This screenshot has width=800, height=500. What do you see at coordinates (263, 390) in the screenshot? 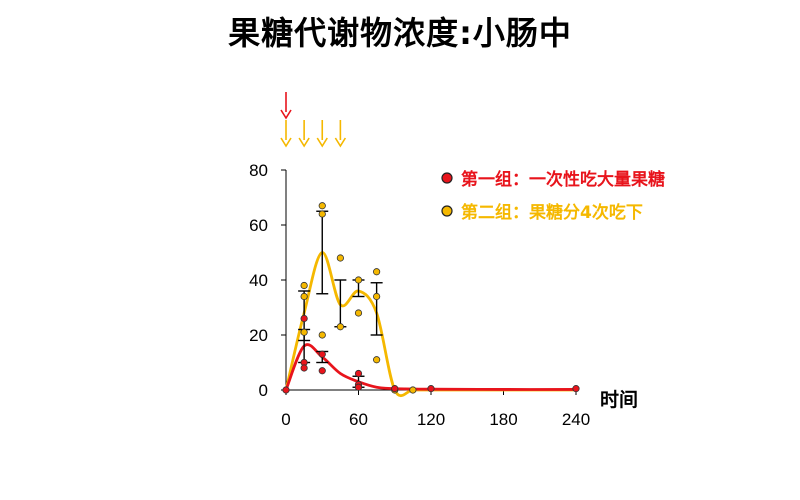
I see `y-tick-label: 0` at bounding box center [263, 390].